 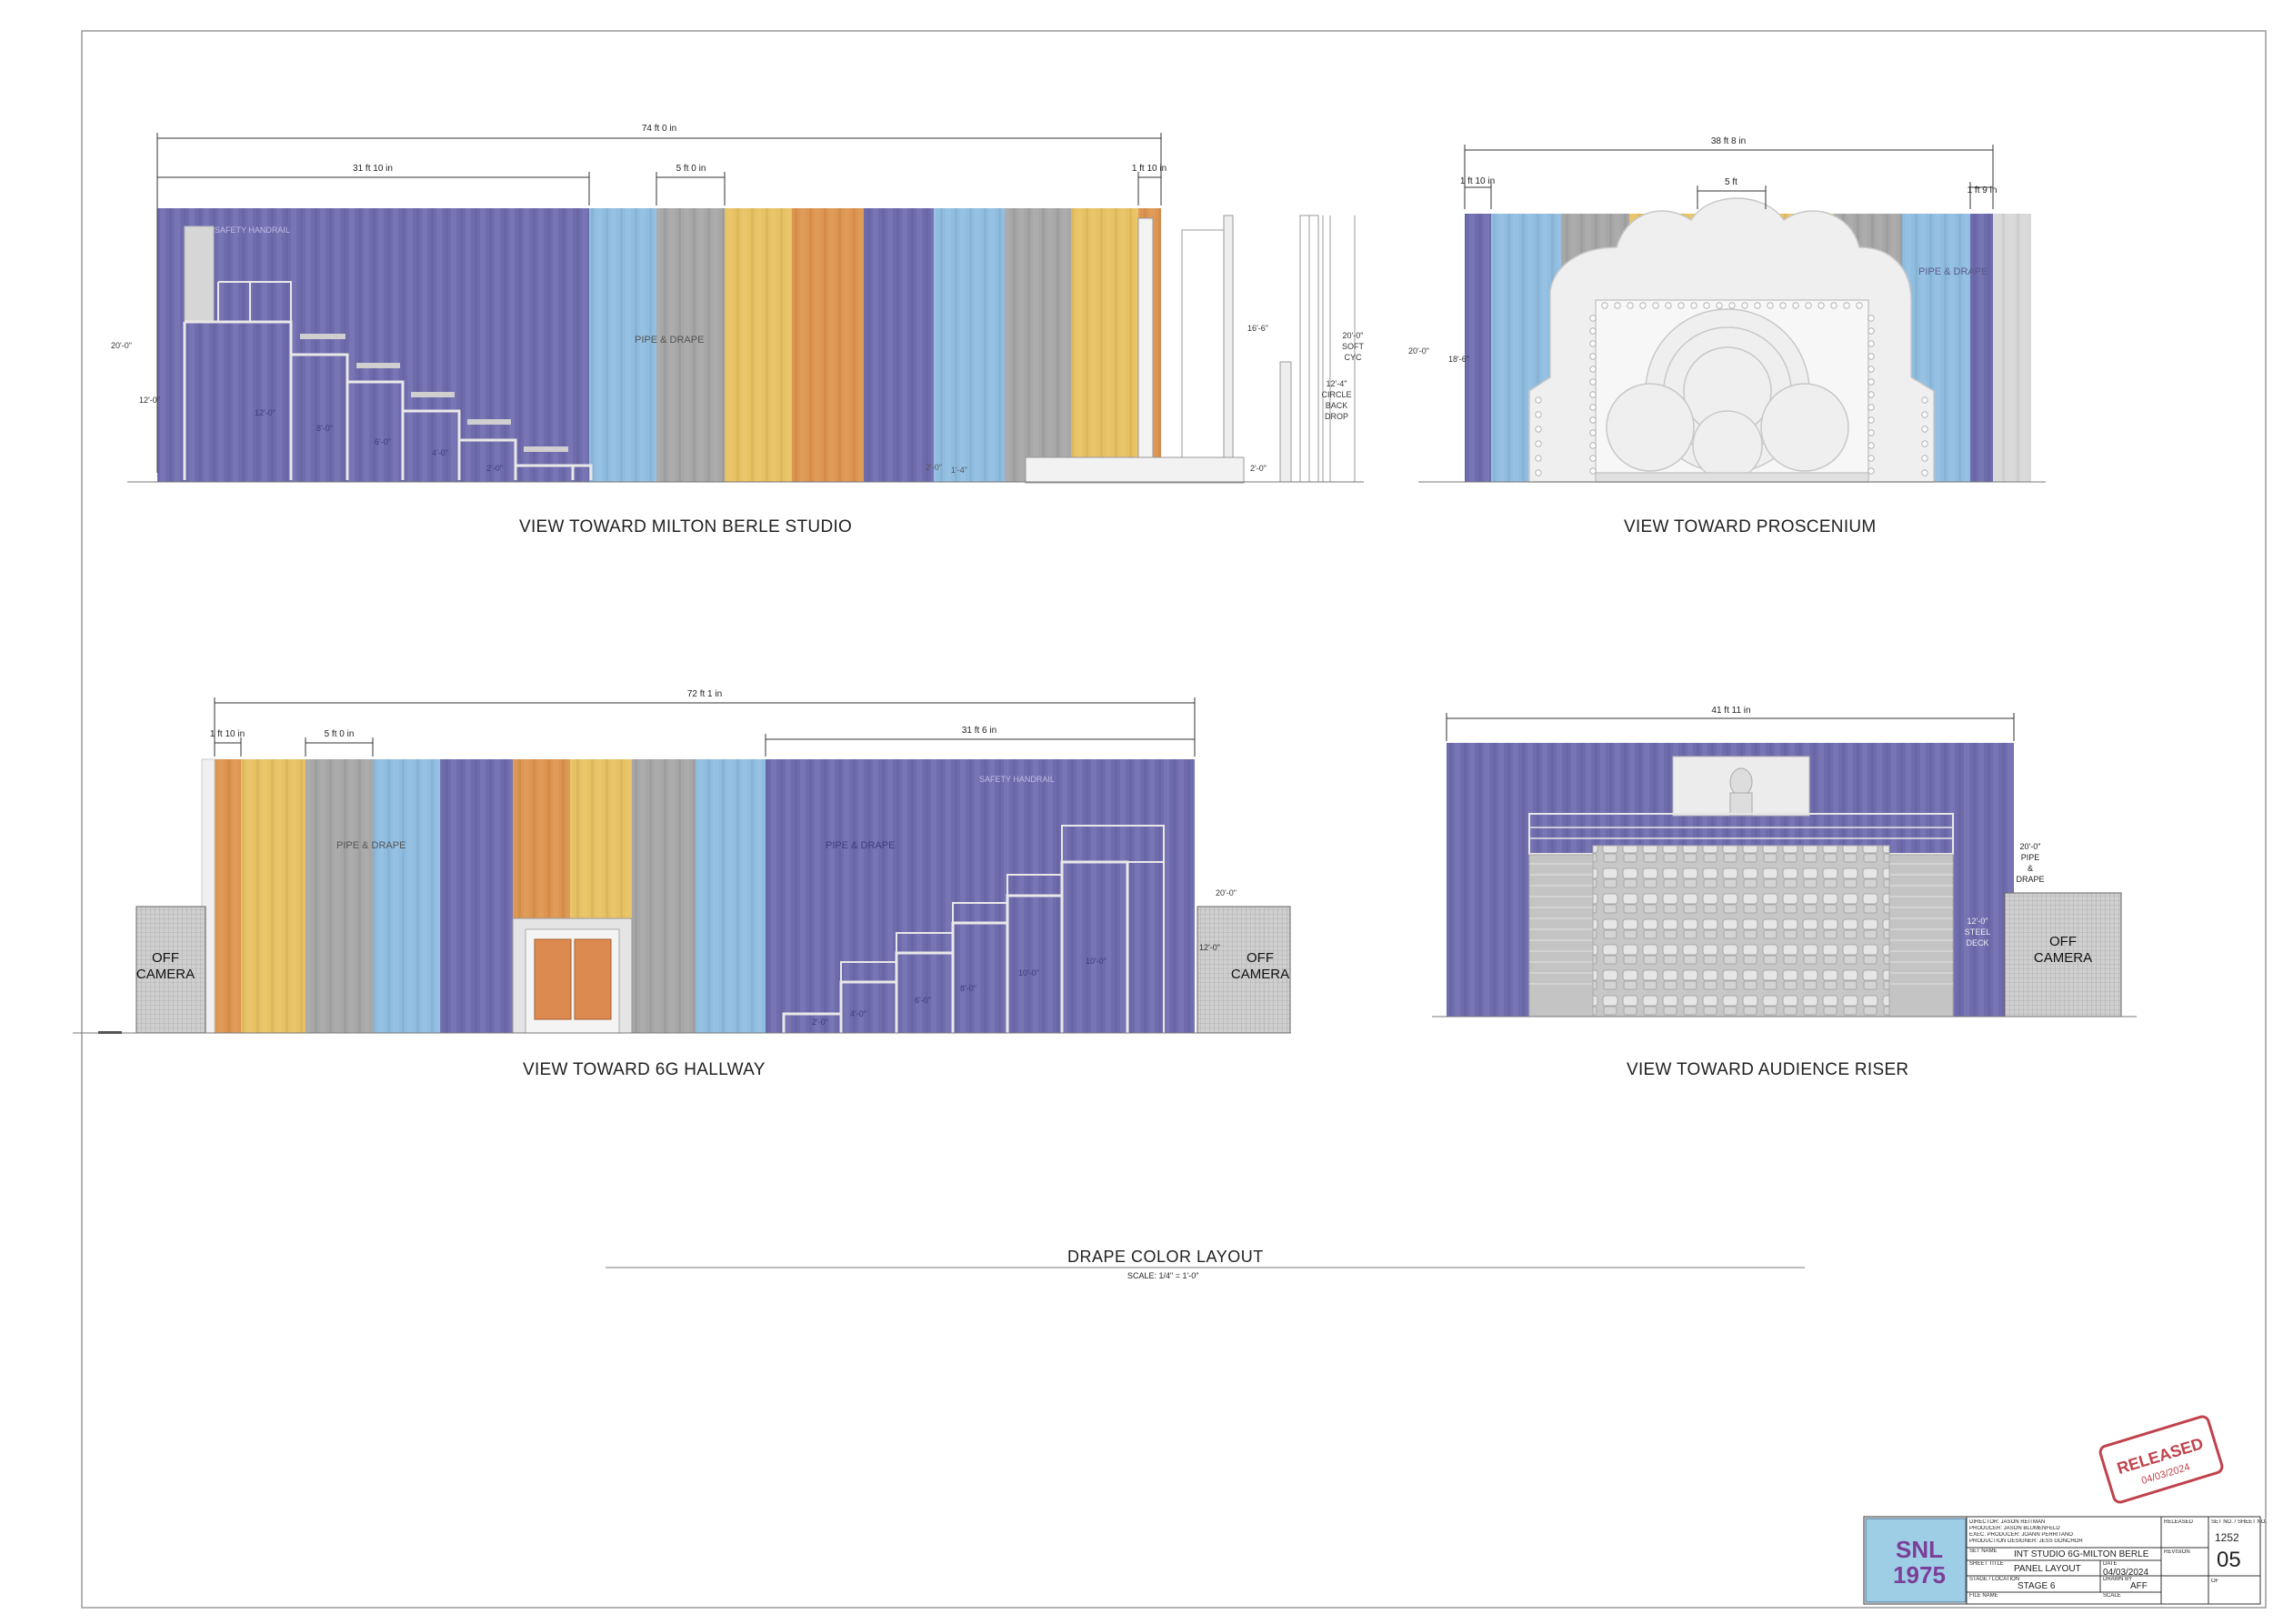 I want to click on drawn-by-value: AFF, so click(x=2139, y=1586).